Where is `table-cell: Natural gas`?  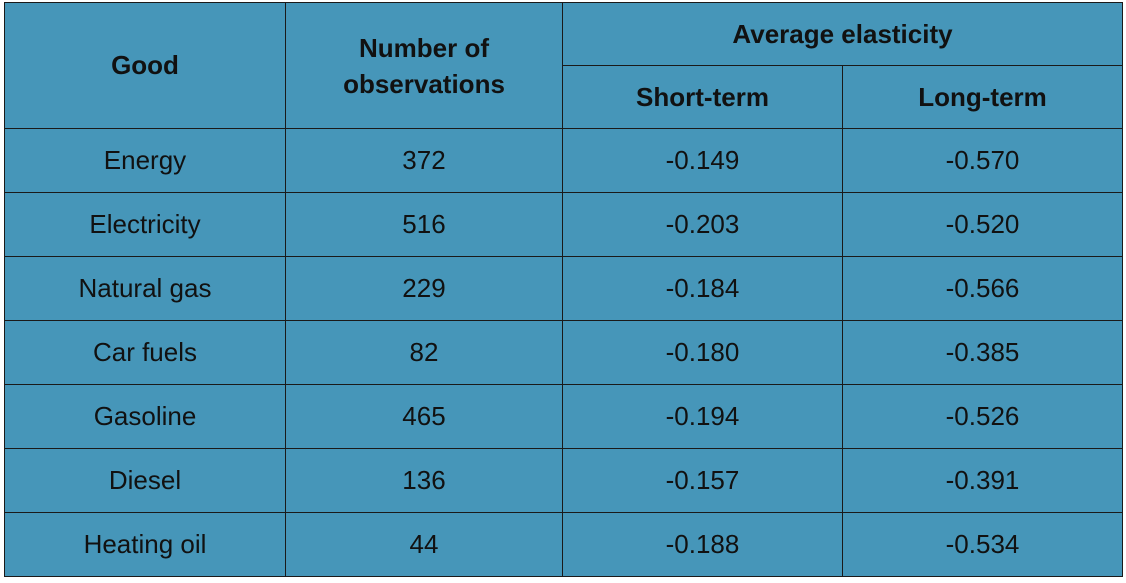
table-cell: Natural gas is located at coordinates (145, 288).